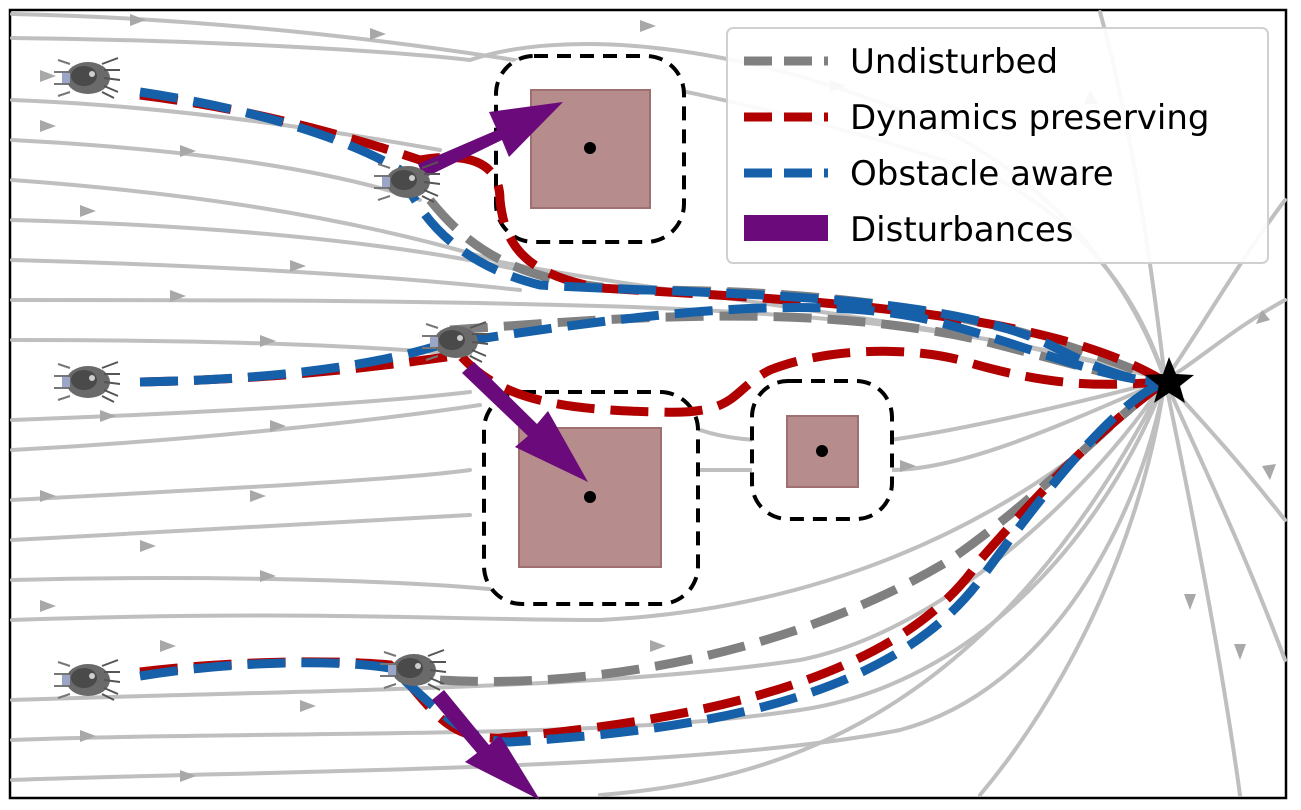 This screenshot has height=810, width=1301. I want to click on legend-label-dynamics-preserving: Dynamics preserving, so click(1030, 118).